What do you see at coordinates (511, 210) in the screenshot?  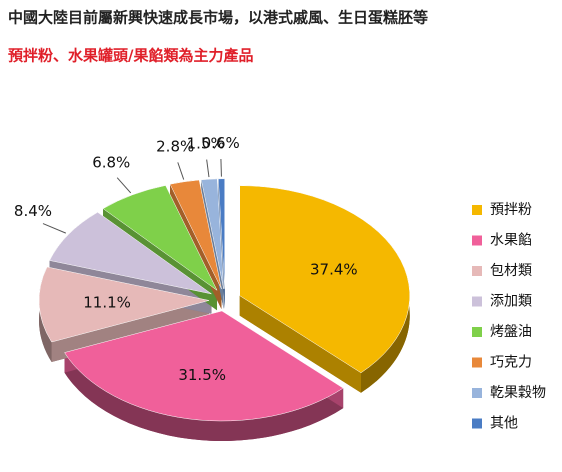 I see `legend-label: 預拌粉` at bounding box center [511, 210].